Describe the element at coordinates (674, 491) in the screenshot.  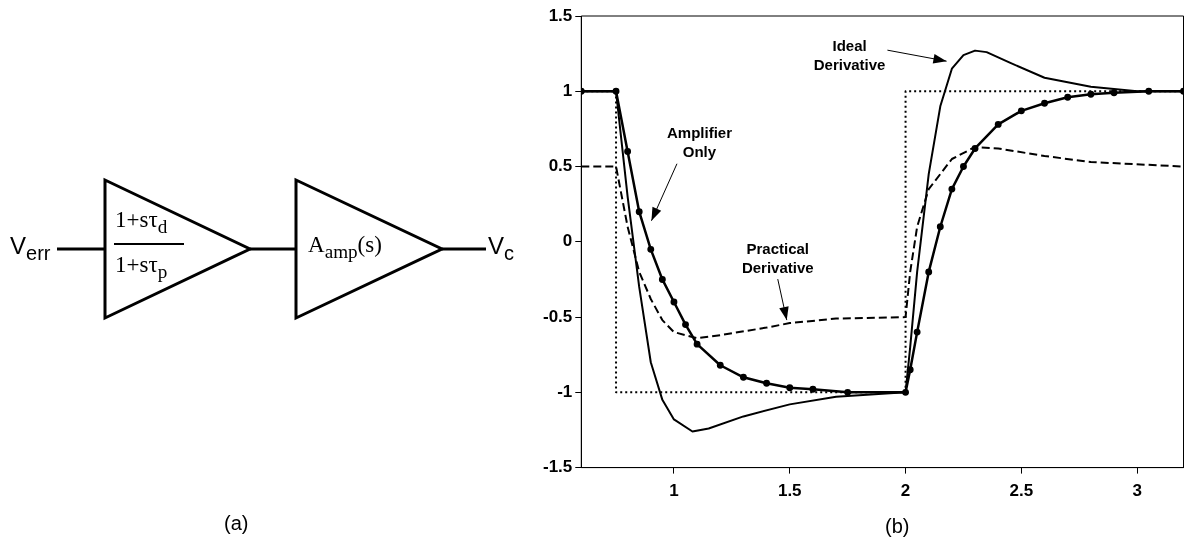
I see `x-tick-label: 1` at that location.